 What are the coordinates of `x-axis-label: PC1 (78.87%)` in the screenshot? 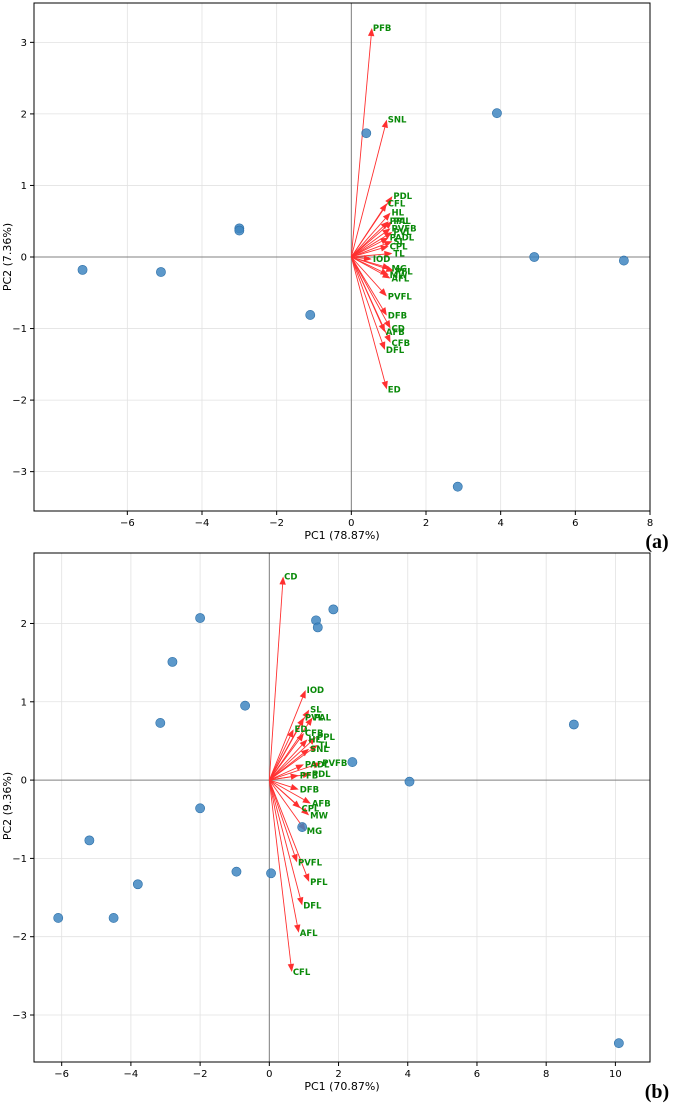 It's located at (341, 535).